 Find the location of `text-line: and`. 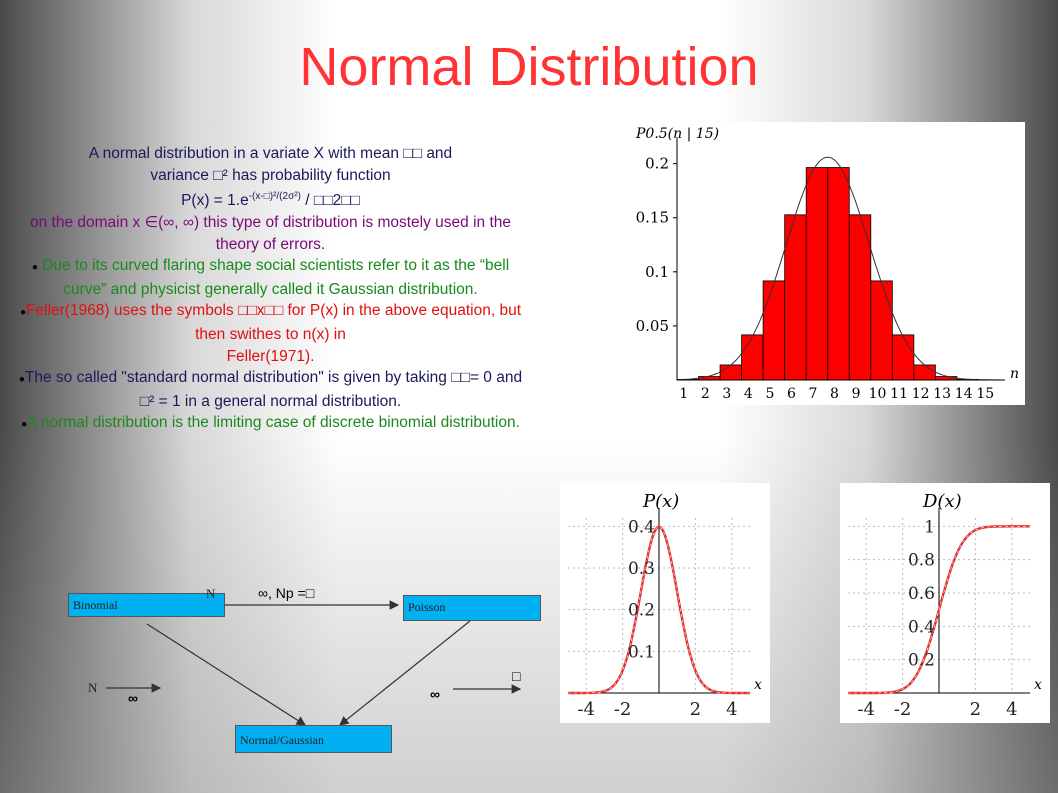

text-line: and is located at coordinates (439, 153).